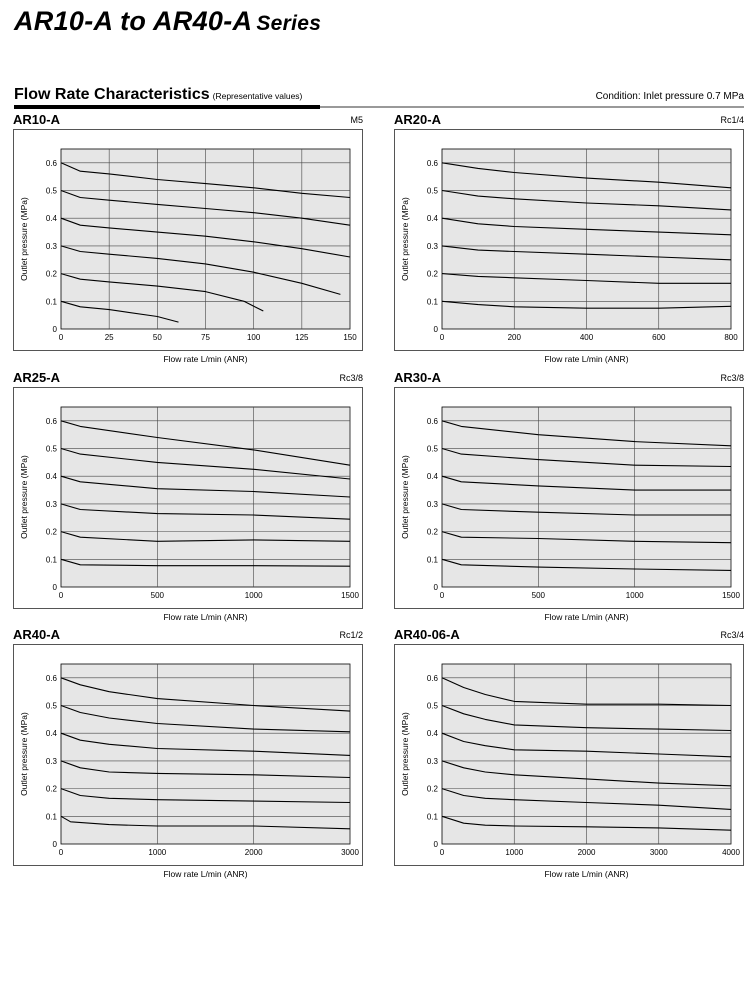 This screenshot has height=1000, width=750. What do you see at coordinates (417, 119) in the screenshot?
I see `chart-model-label: AR20-A` at bounding box center [417, 119].